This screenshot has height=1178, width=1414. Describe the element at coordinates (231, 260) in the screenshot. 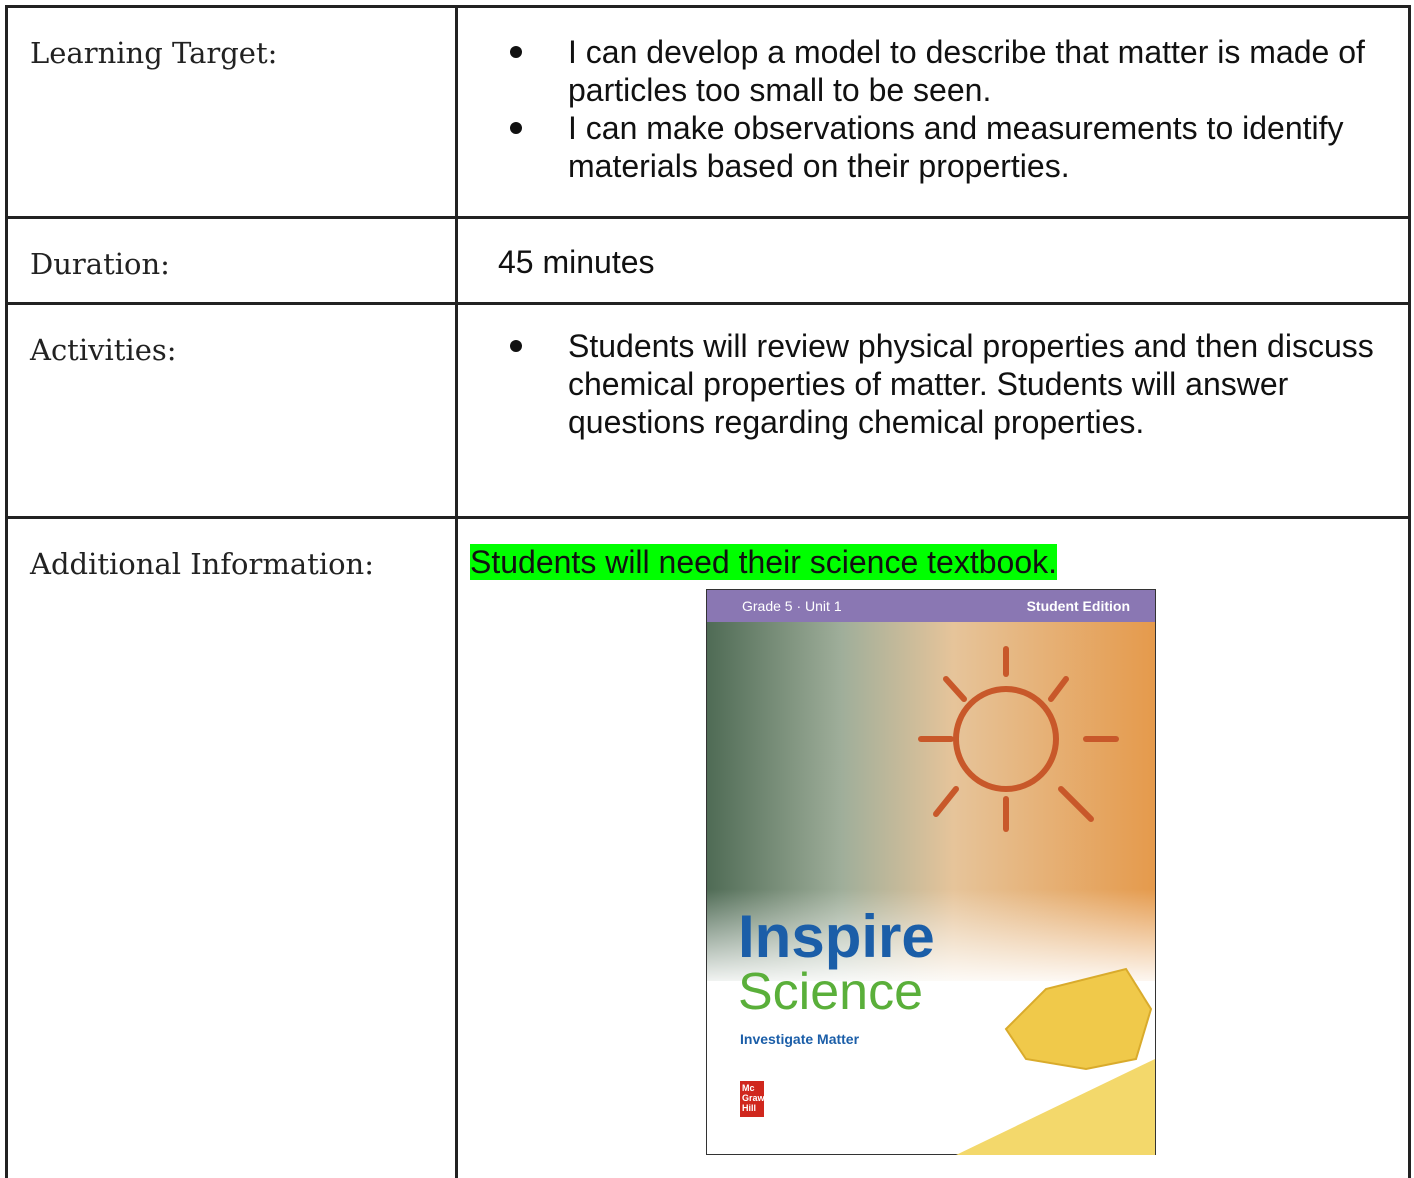

I see `row-label: Duration:` at that location.